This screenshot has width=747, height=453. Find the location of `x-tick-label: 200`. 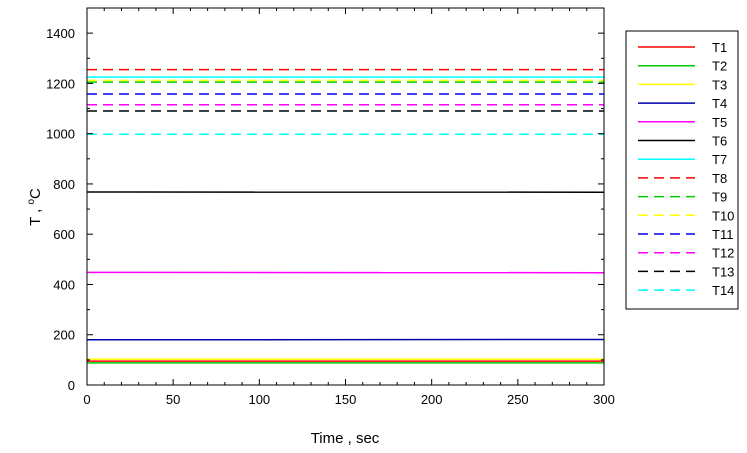

x-tick-label: 200 is located at coordinates (432, 399).